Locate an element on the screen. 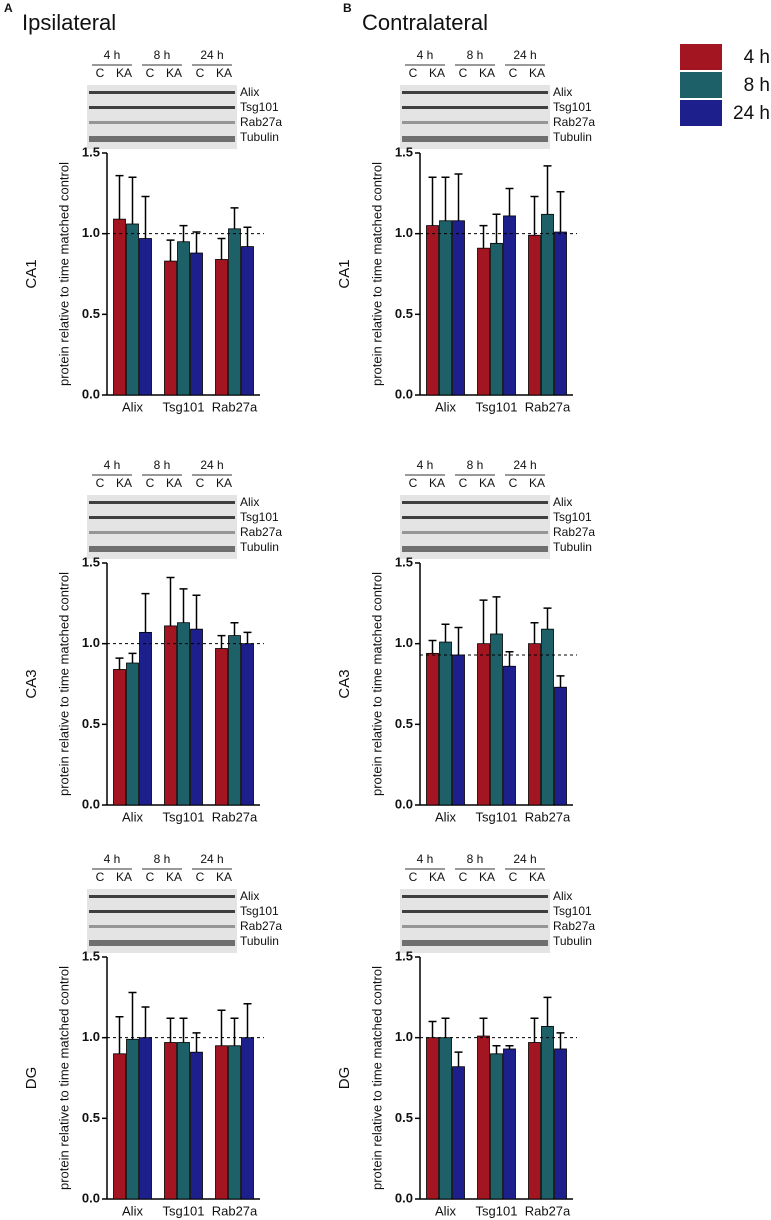 This screenshot has height=1220, width=771. y-tick-label: 0.0 is located at coordinates (91, 803).